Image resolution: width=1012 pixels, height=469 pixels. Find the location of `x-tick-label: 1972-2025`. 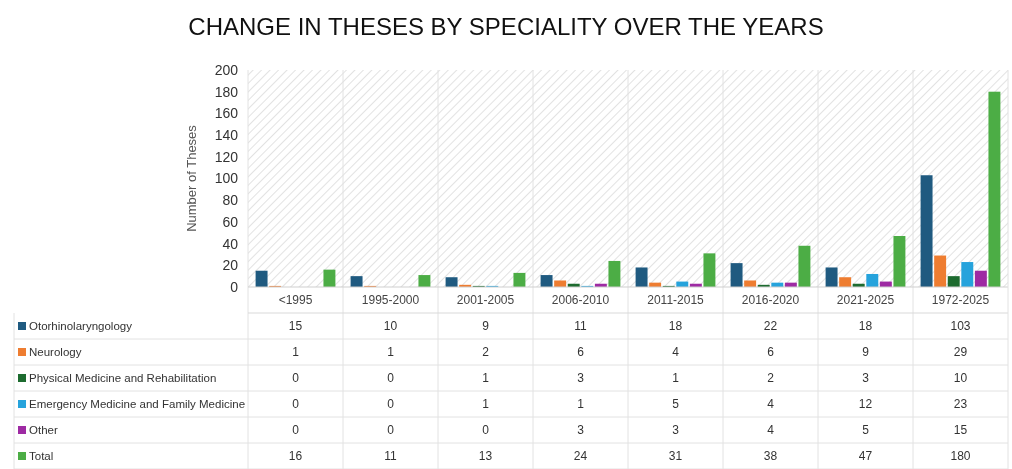

x-tick-label: 1972-2025 is located at coordinates (960, 300).